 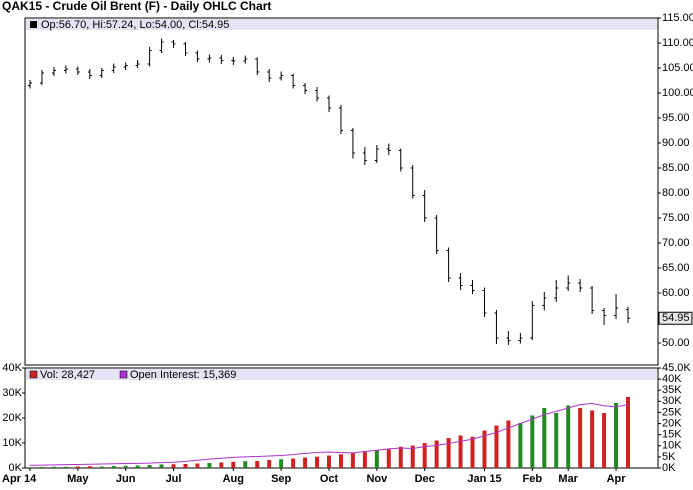 I want to click on x-tick-label: Jun, so click(x=126, y=479).